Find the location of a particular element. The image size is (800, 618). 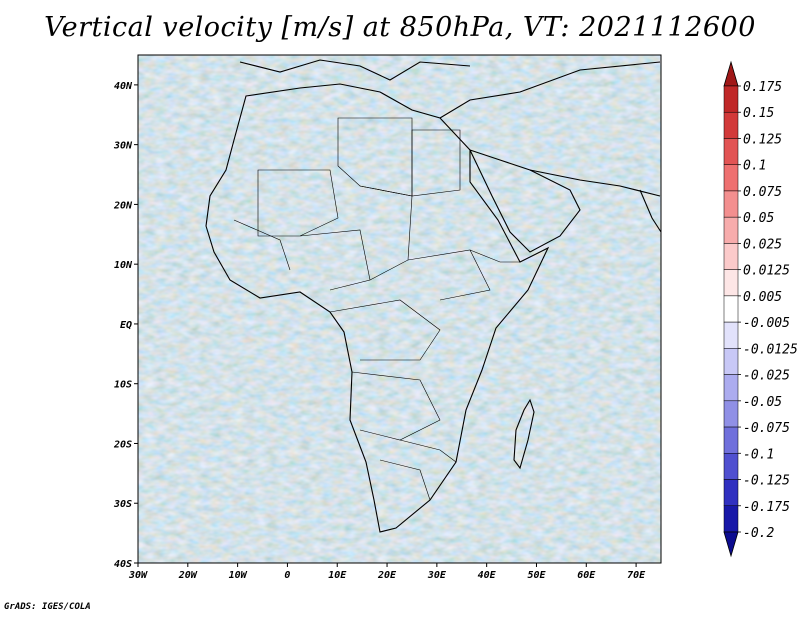

colorbar-label: 0.005 is located at coordinates (762, 297).